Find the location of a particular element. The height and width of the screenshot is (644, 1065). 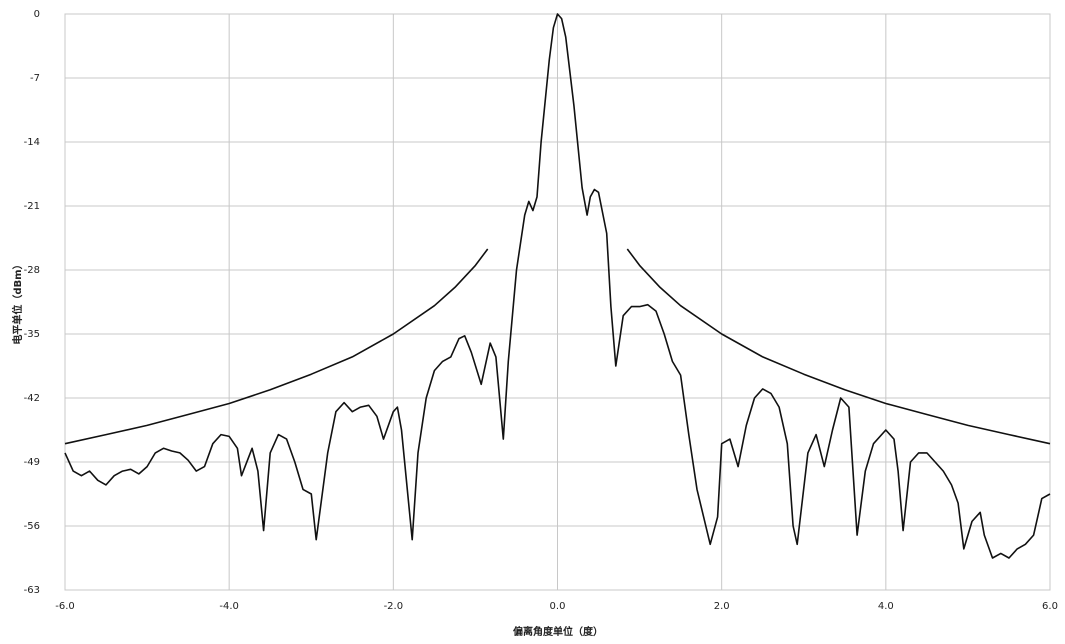

x-tick-label: 2.0 is located at coordinates (722, 606).